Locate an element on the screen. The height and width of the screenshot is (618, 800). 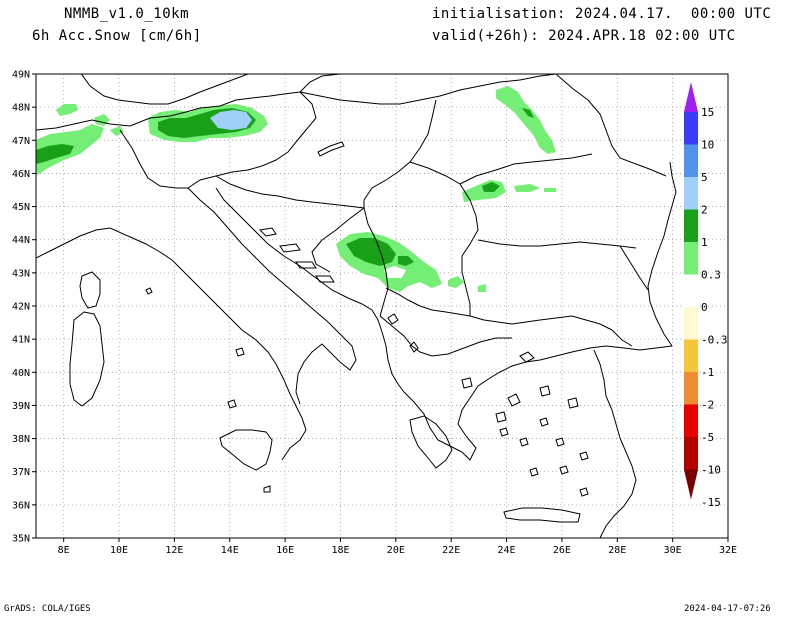
lon-label: 12E is located at coordinates (174, 550).